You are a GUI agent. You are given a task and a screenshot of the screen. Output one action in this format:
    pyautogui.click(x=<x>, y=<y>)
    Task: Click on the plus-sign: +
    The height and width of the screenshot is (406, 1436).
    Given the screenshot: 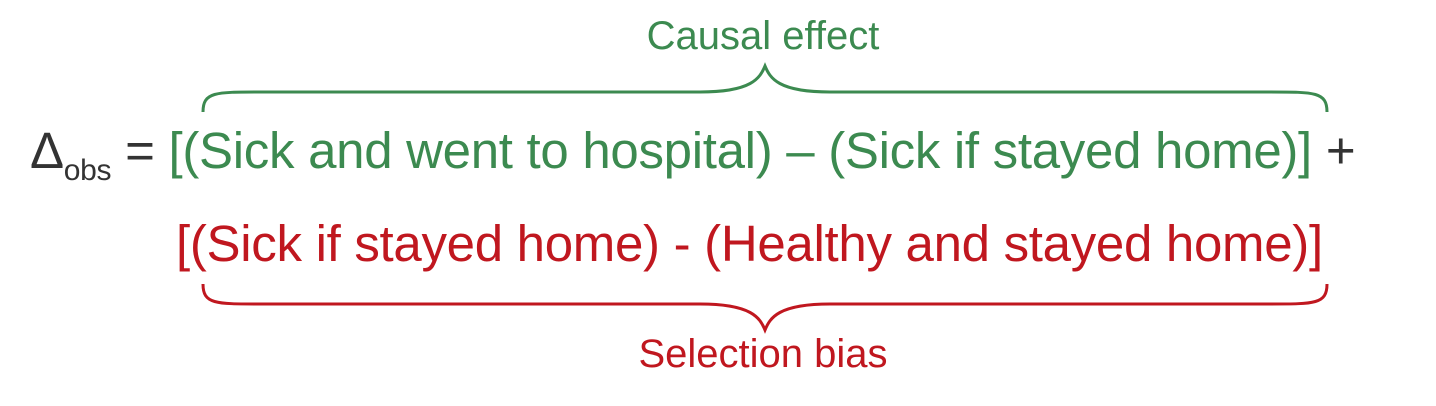 What is the action you would take?
    pyautogui.click(x=1340, y=150)
    